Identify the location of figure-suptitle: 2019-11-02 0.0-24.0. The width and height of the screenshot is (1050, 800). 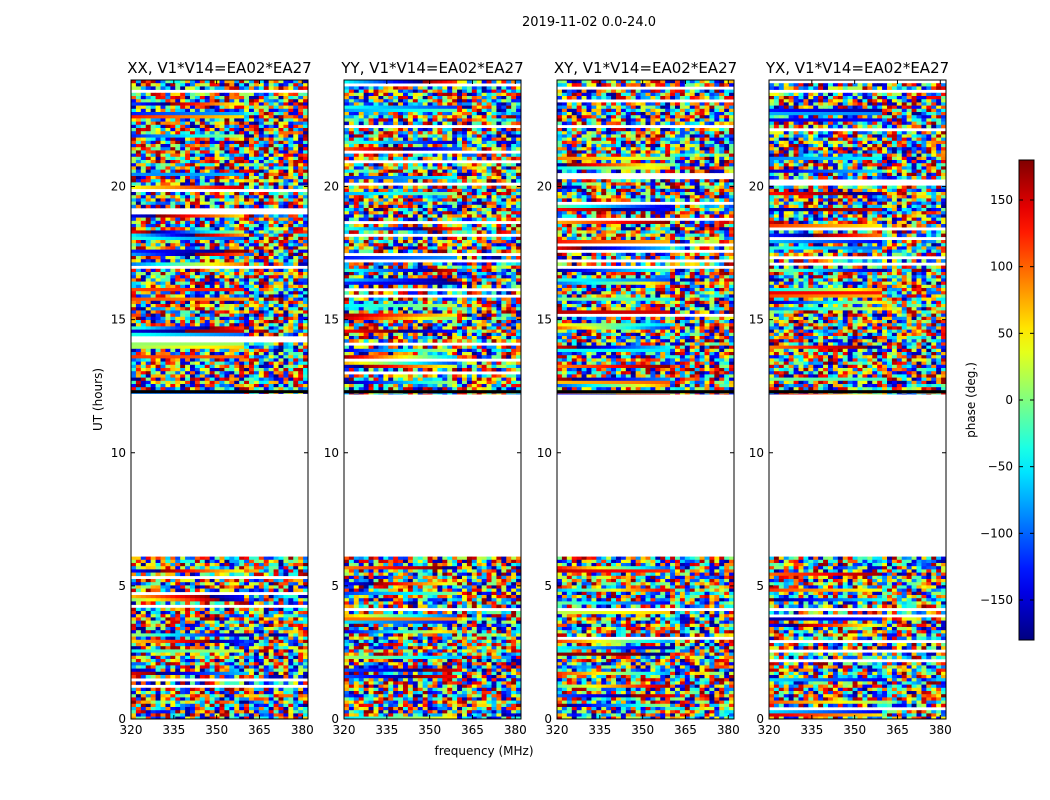
(589, 22).